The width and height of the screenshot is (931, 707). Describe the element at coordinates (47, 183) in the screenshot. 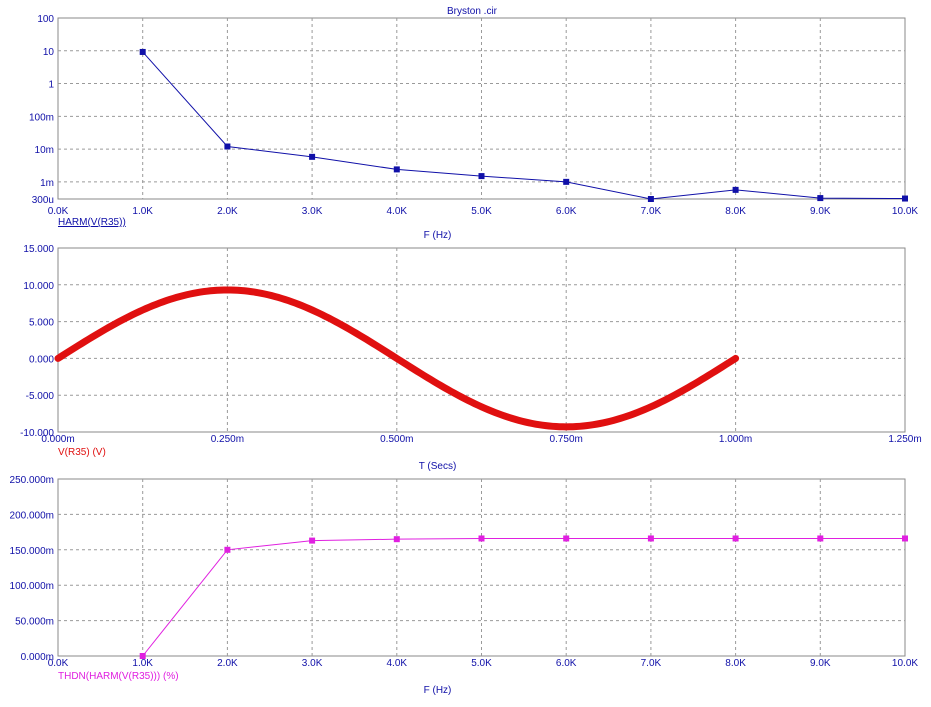

I see `y-tick-label: 1m` at that location.